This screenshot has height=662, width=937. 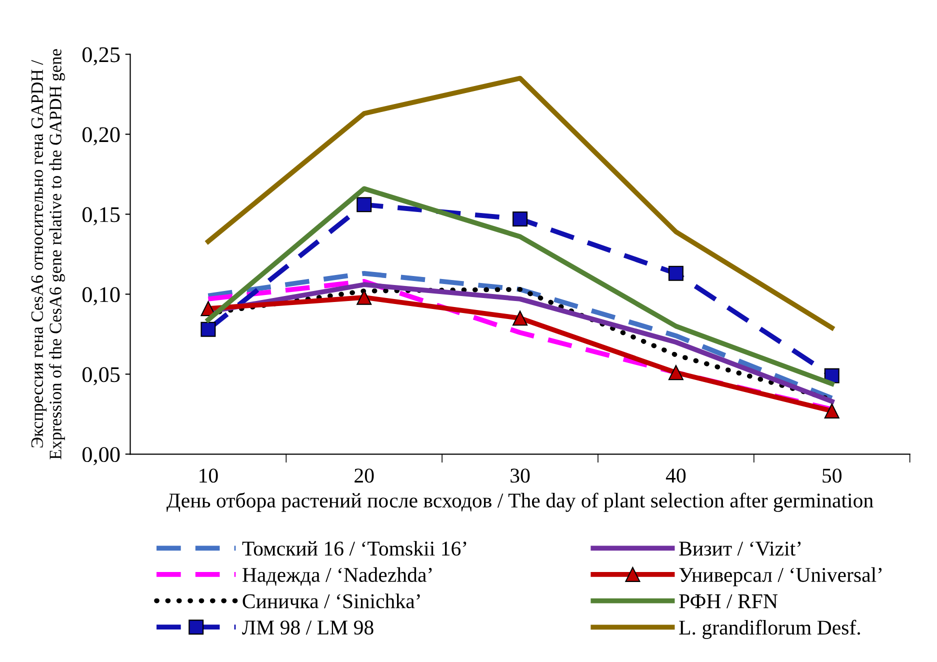 I want to click on x-tick-label: 20, so click(x=364, y=475).